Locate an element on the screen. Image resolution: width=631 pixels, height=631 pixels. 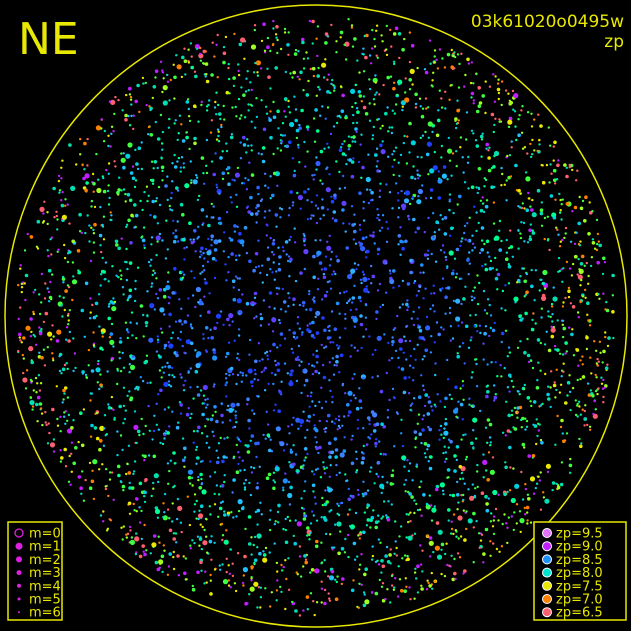
magnitude-label: m=4 is located at coordinates (45, 586).